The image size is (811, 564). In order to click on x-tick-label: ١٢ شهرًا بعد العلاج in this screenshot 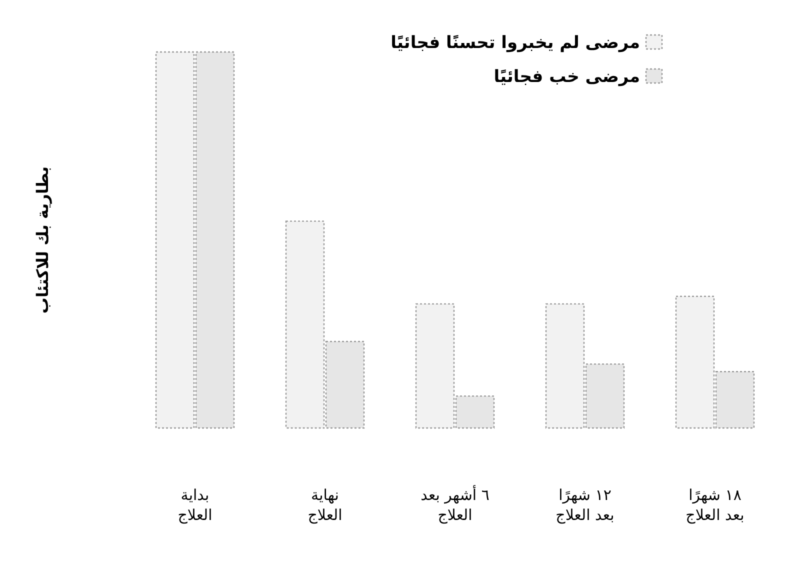, I will do `click(585, 505)`.